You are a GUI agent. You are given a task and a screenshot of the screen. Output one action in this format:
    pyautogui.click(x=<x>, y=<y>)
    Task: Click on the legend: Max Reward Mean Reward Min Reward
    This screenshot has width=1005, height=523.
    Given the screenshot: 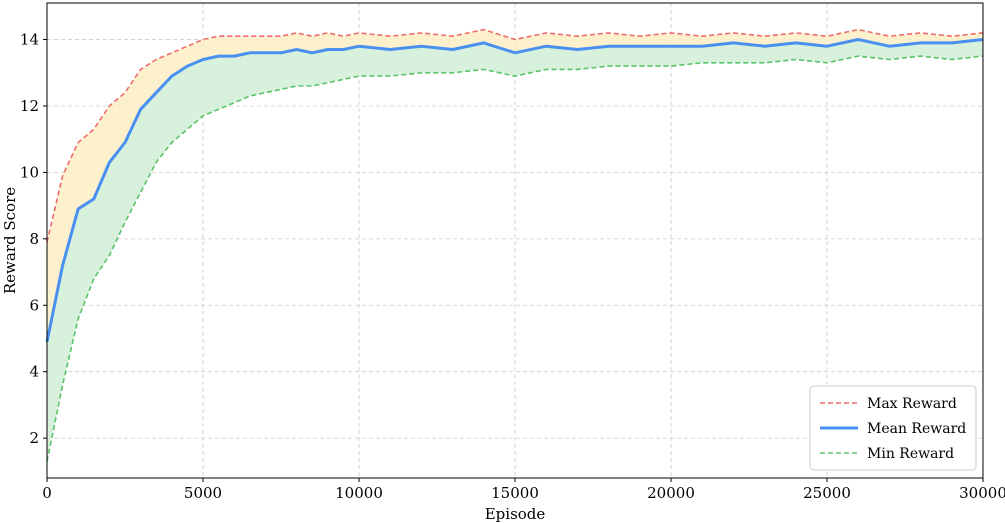 What is the action you would take?
    pyautogui.click(x=893, y=428)
    